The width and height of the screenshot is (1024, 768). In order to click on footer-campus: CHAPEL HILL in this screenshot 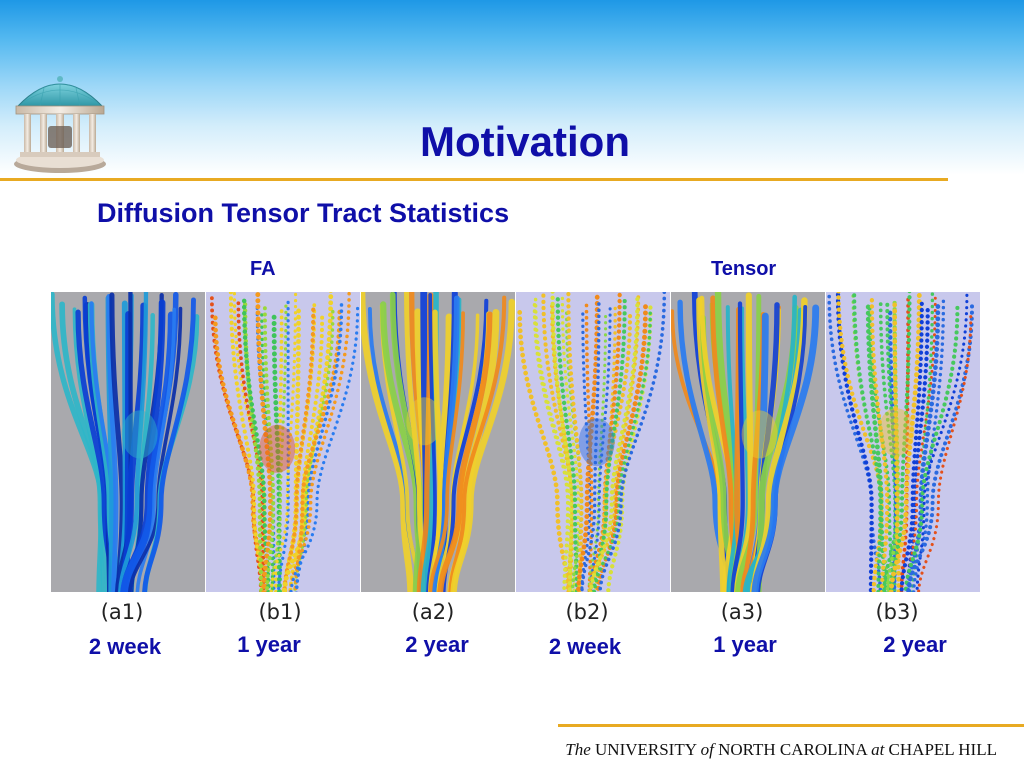, I will do `click(942, 749)`.